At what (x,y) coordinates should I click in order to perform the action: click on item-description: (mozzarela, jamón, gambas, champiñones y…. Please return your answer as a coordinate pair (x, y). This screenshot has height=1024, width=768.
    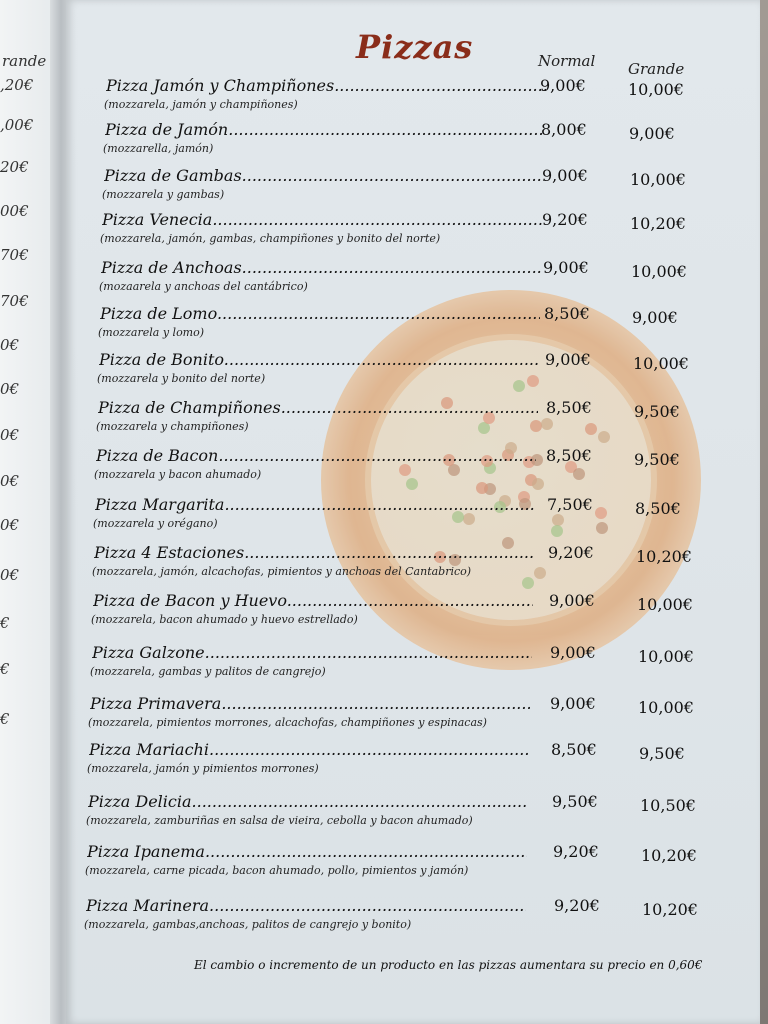
    Looking at the image, I should click on (270, 238).